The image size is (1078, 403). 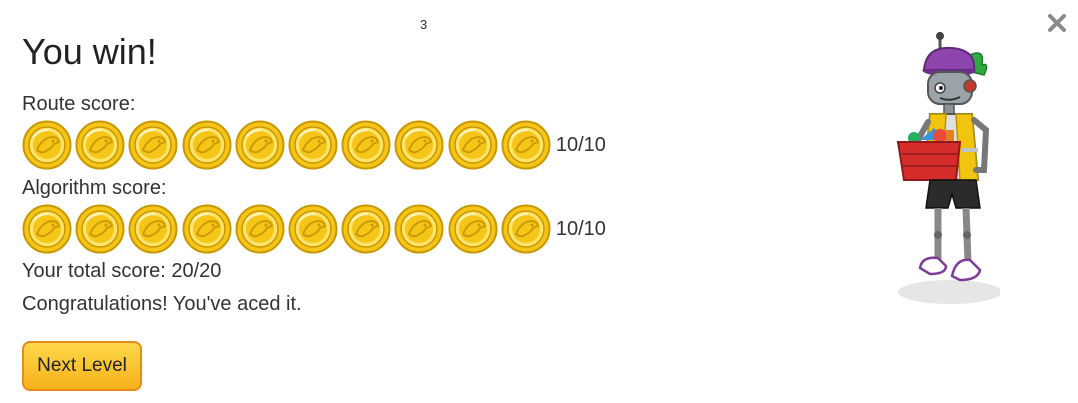 I want to click on robot-mascot-image, so click(x=948, y=168).